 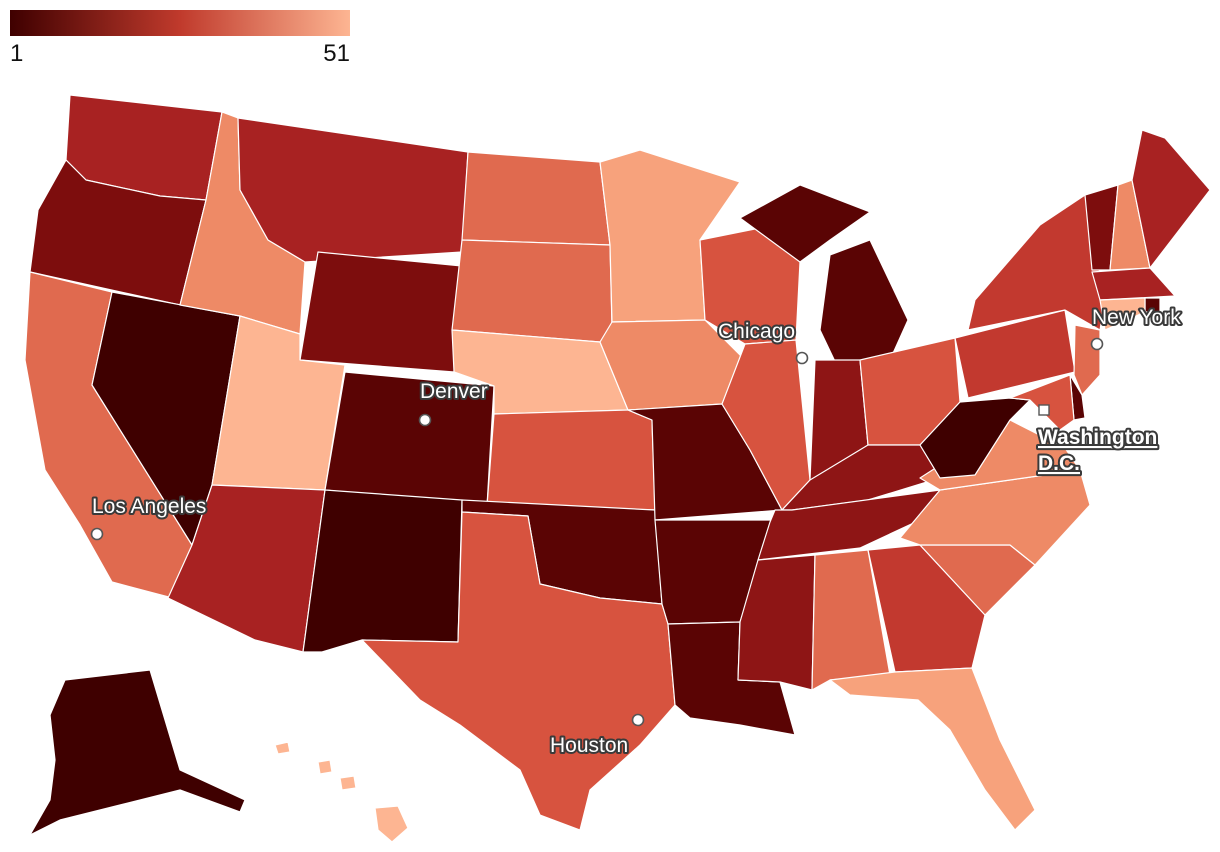 I want to click on state-hi, so click(x=341, y=792).